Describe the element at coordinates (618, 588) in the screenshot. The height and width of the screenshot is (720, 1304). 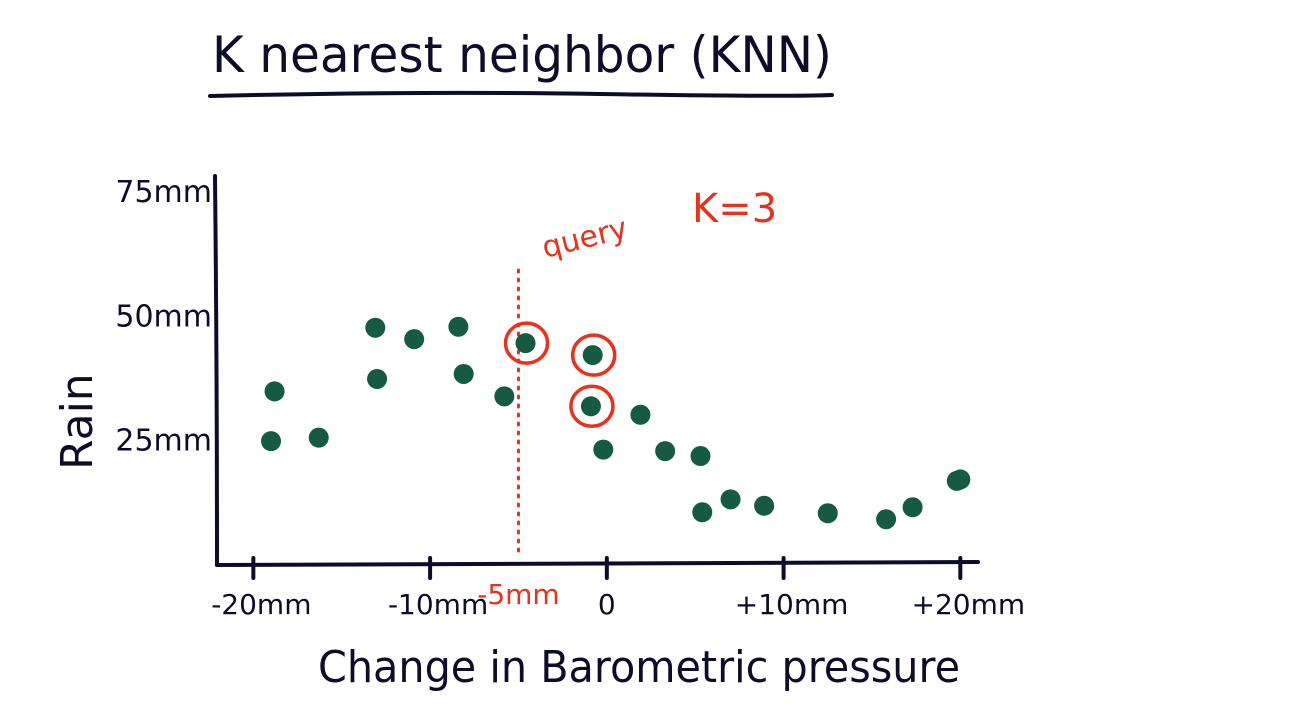
I see `x-ticks: -20mm -10mm 0 +10mm +20mm` at that location.